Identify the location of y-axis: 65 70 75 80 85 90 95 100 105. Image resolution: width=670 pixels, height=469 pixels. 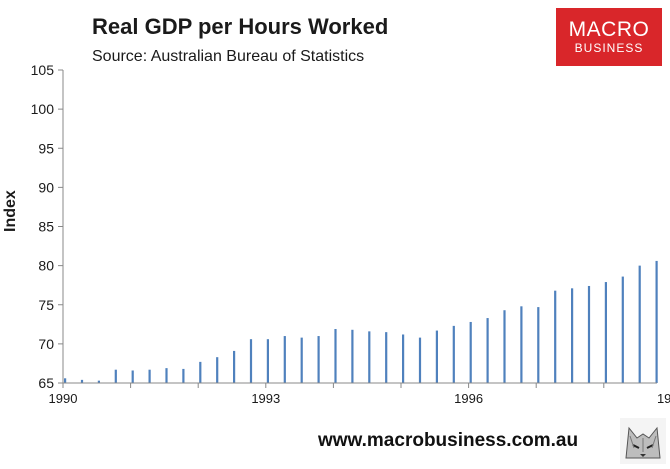
(47, 226).